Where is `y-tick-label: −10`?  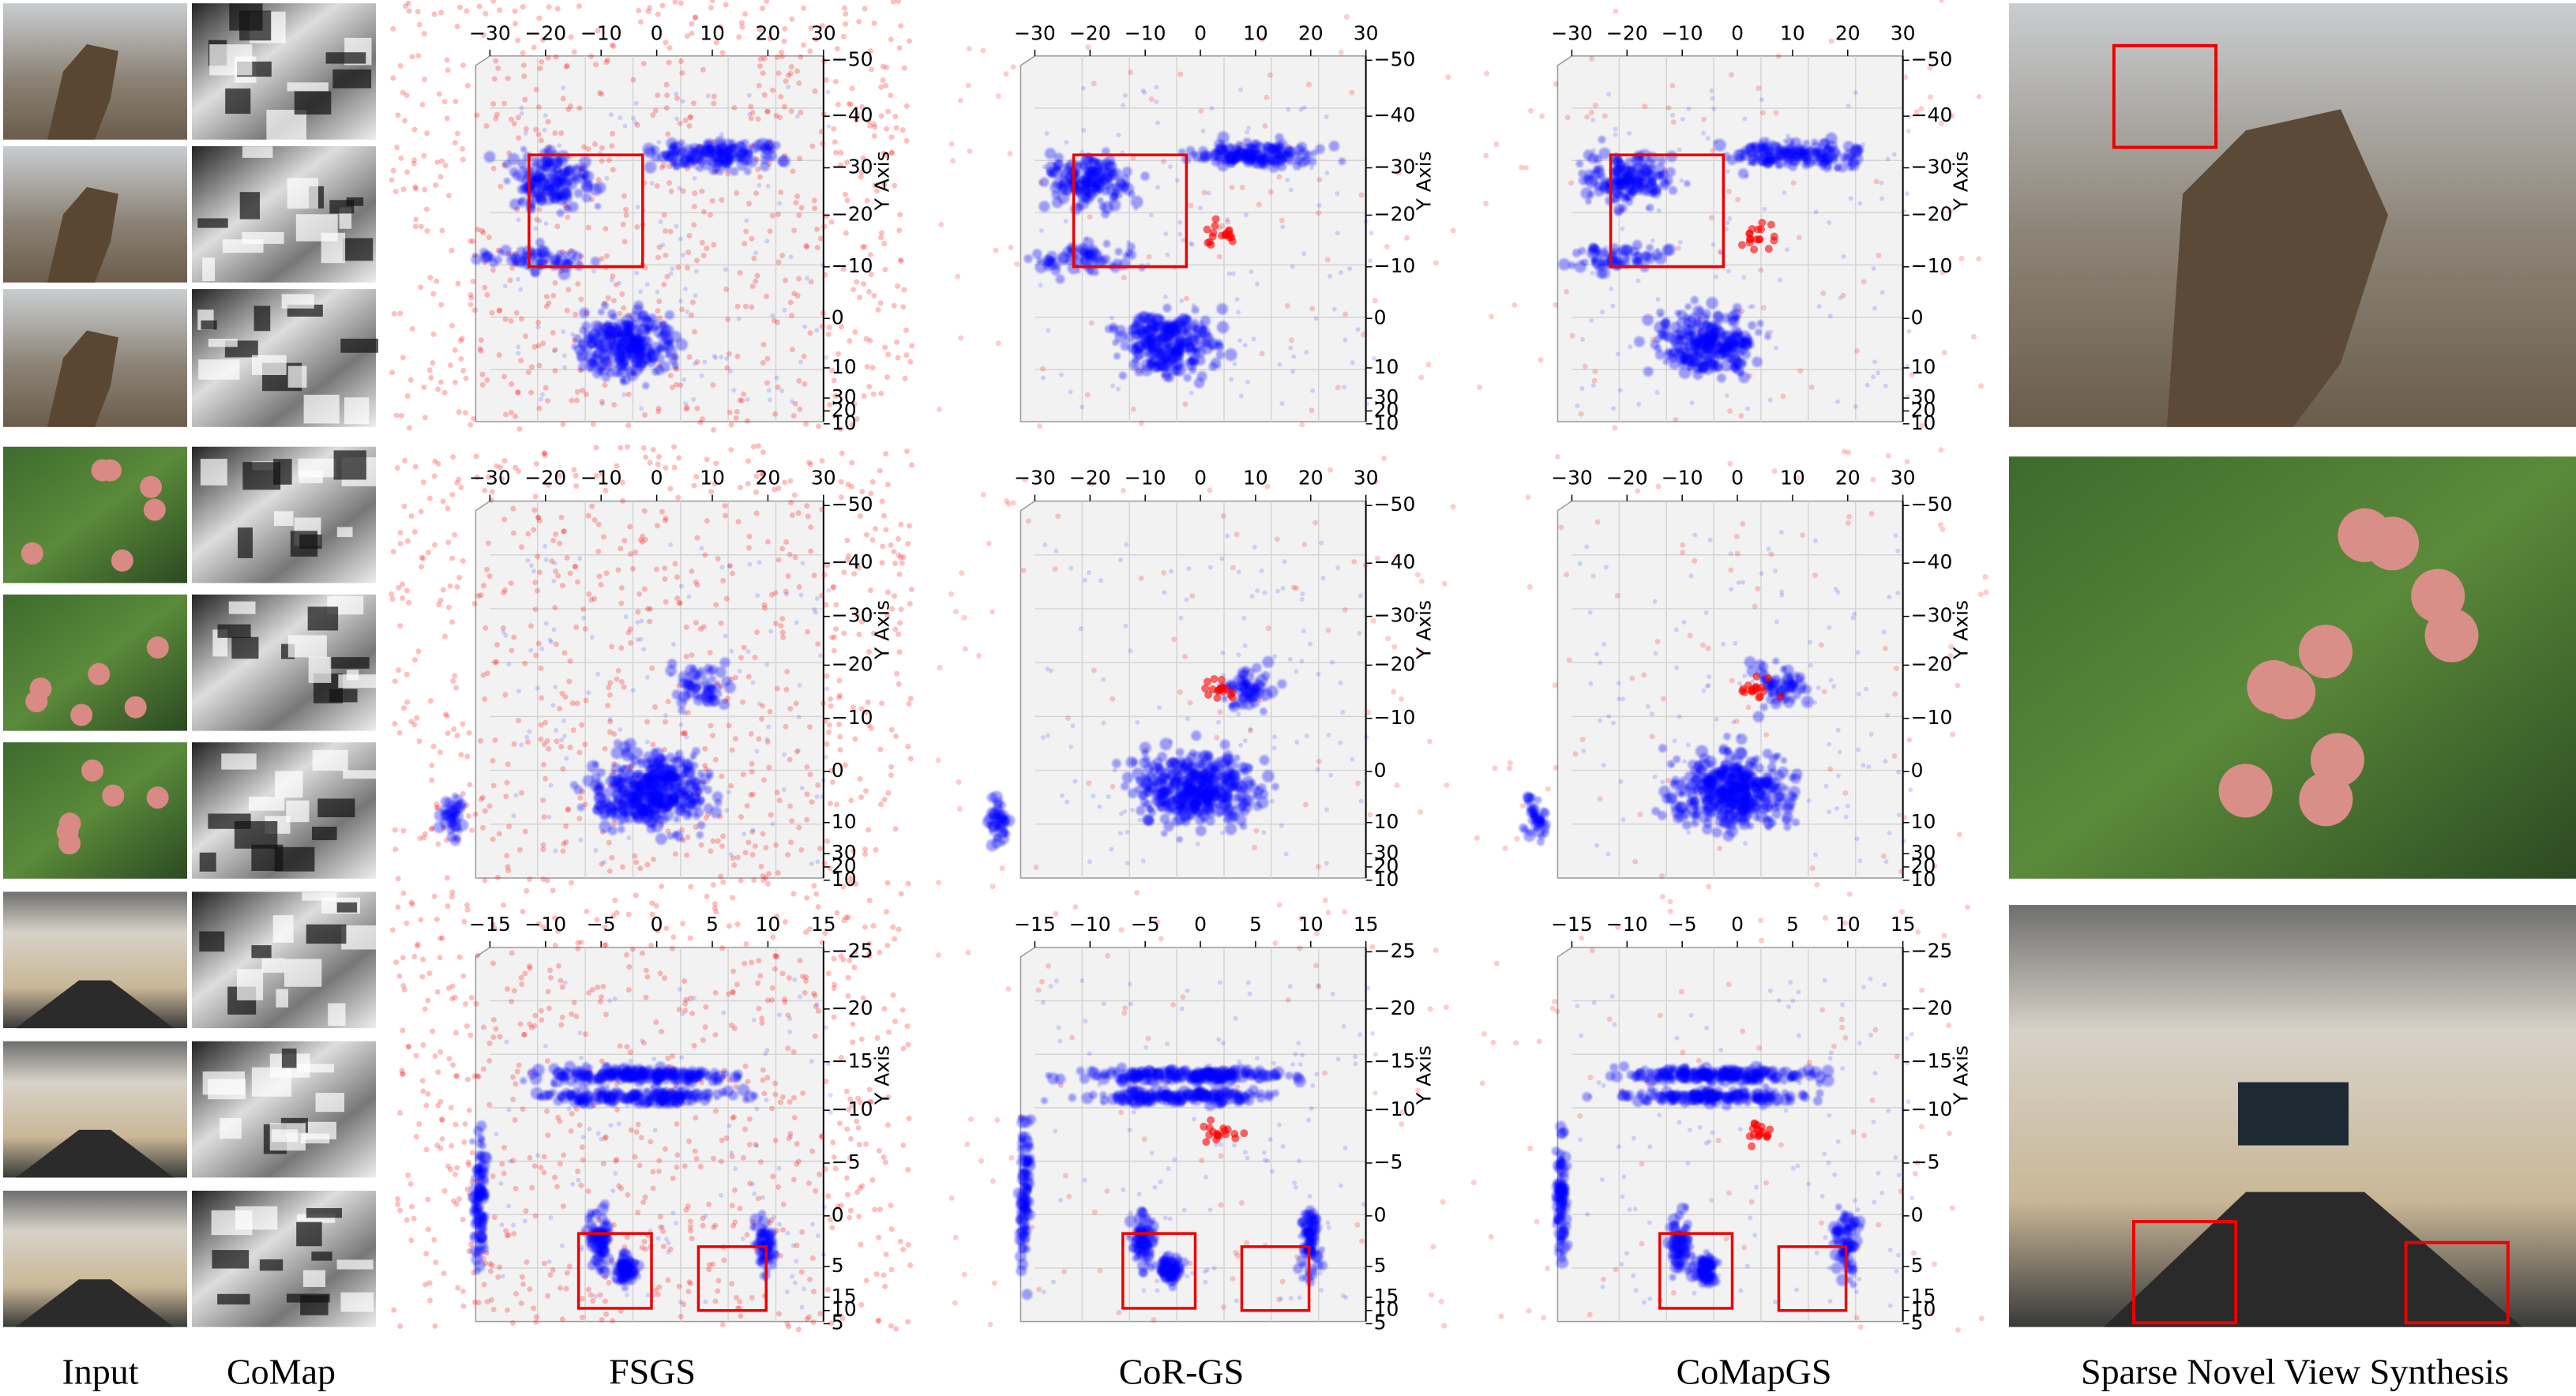
y-tick-label: −10 is located at coordinates (1395, 265).